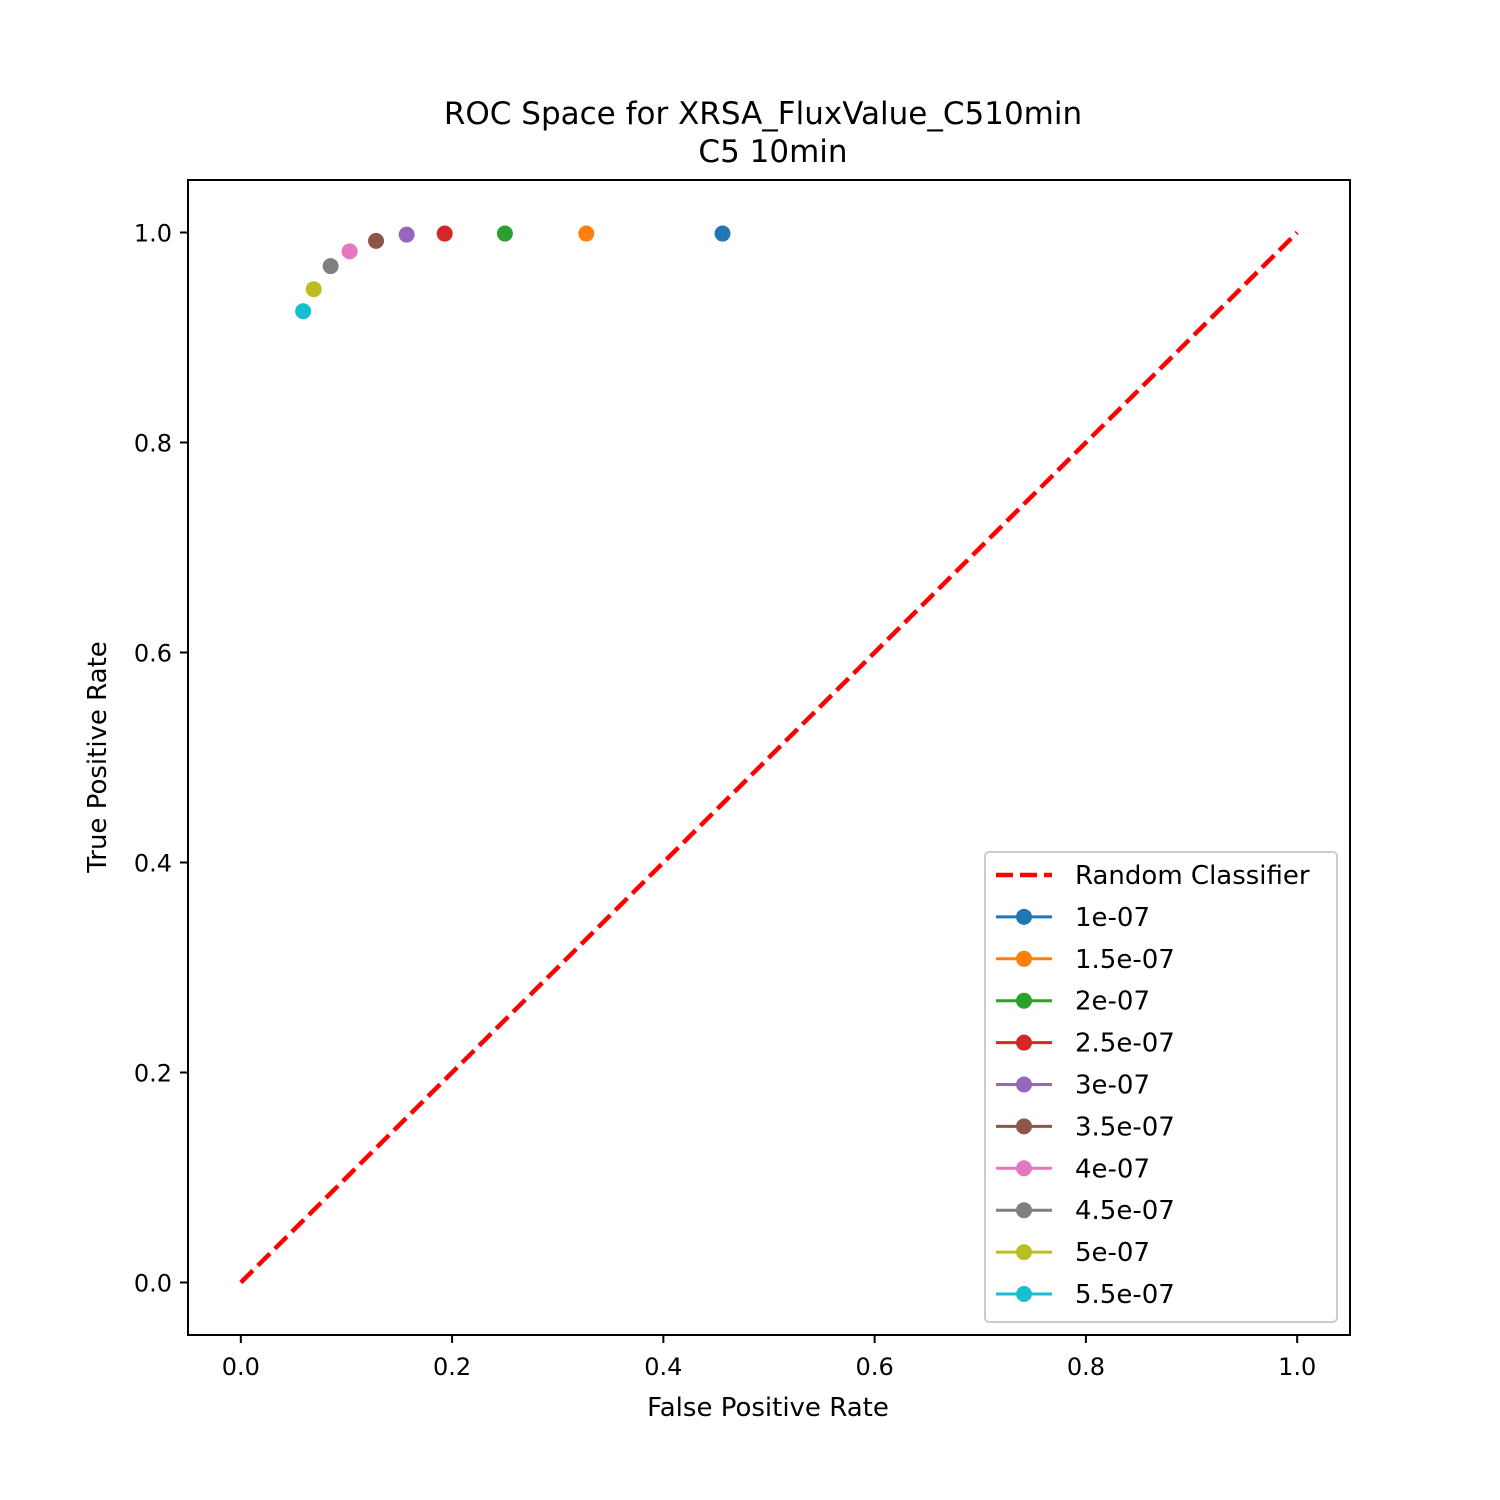  What do you see at coordinates (875, 1367) in the screenshot?
I see `x-tick-label: 0.6` at bounding box center [875, 1367].